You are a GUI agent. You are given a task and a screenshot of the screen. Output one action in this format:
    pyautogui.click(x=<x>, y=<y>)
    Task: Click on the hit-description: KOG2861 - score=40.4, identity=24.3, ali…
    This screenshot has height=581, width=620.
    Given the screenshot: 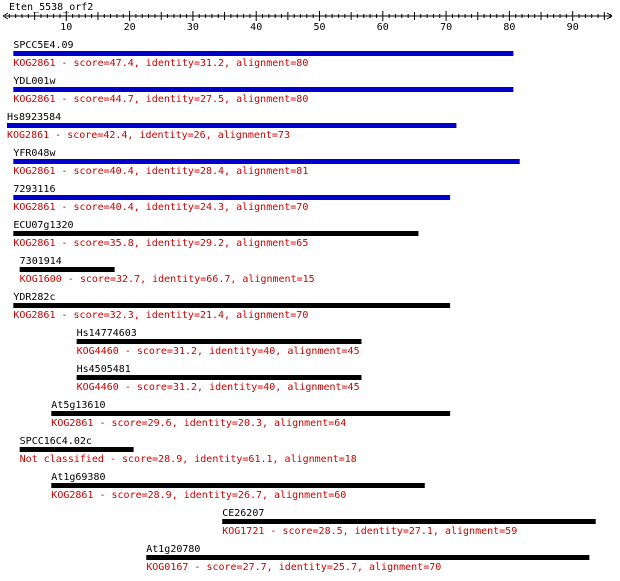 What is the action you would take?
    pyautogui.click(x=160, y=207)
    